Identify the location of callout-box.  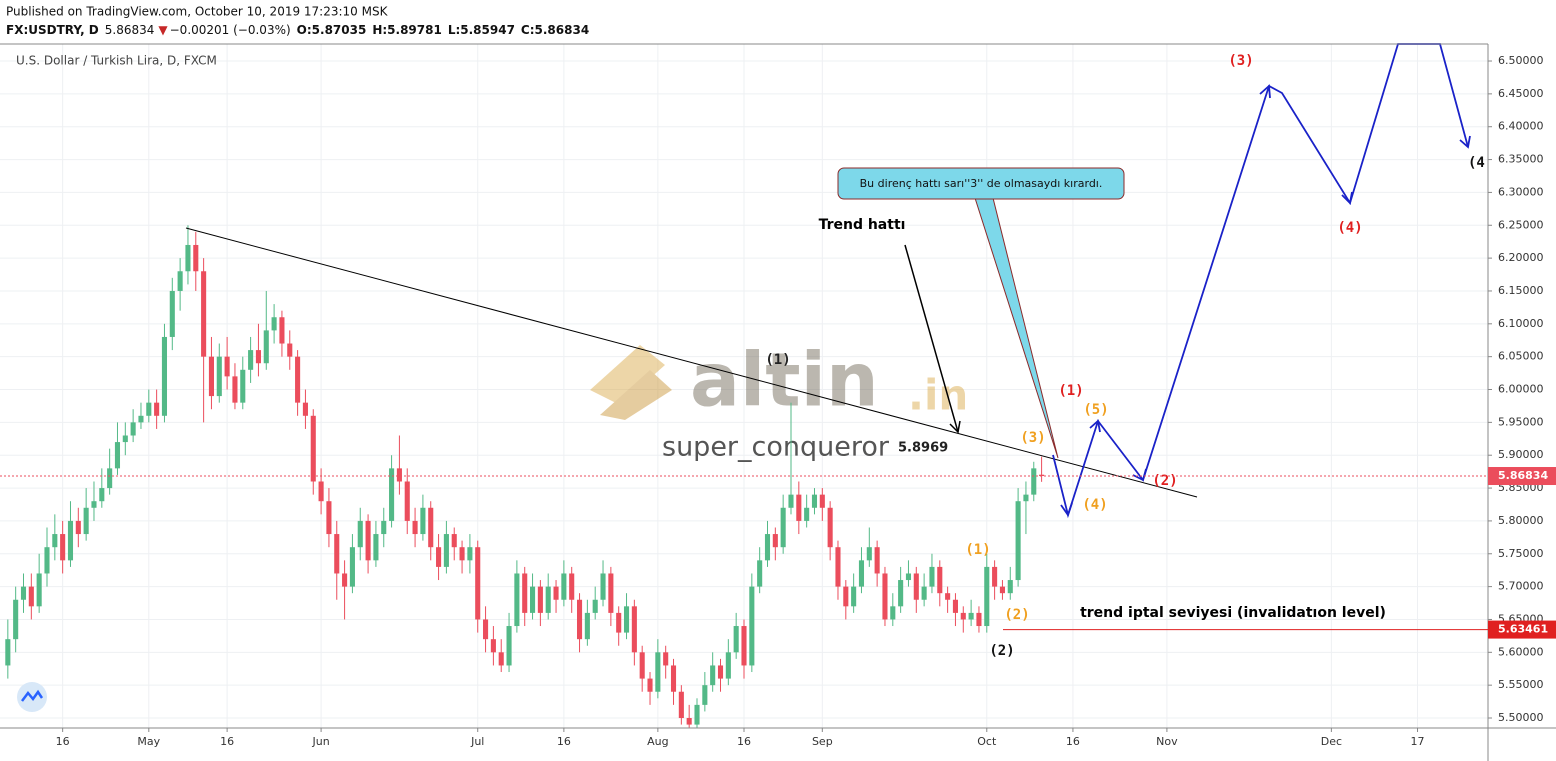
(981, 183).